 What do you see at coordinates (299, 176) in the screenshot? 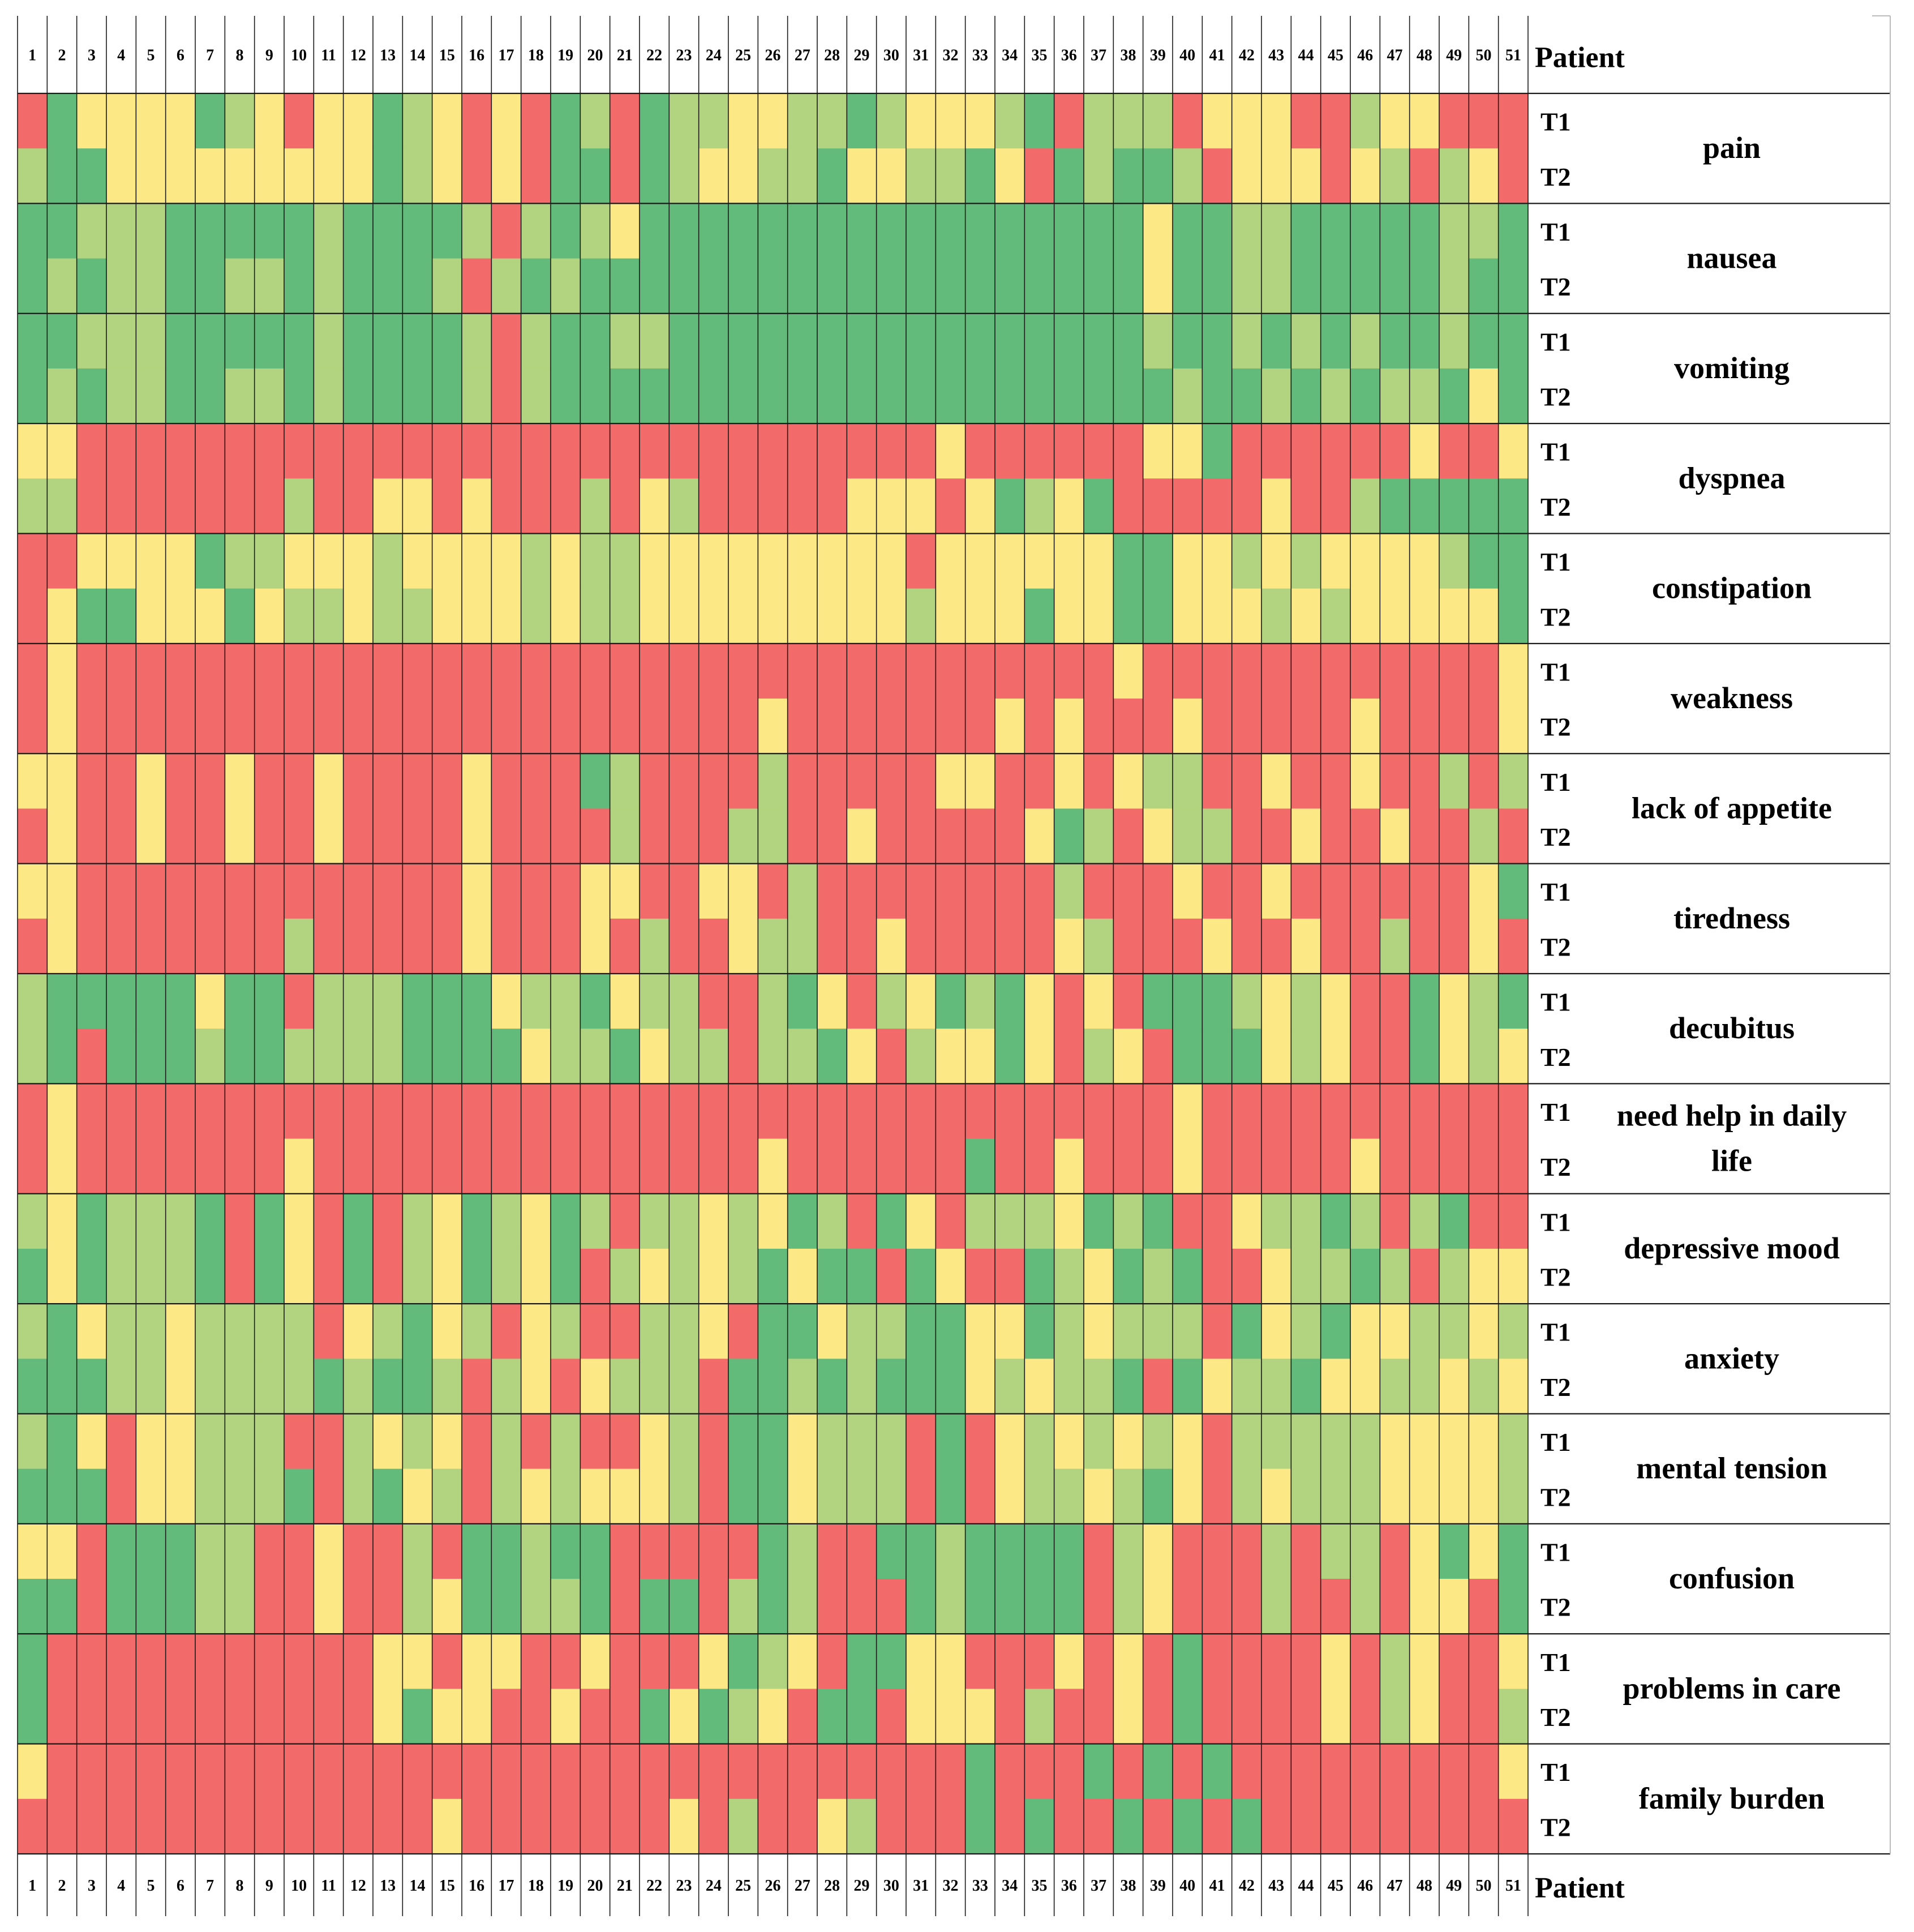
I see `heatmap-cell-pain-T2-p10` at bounding box center [299, 176].